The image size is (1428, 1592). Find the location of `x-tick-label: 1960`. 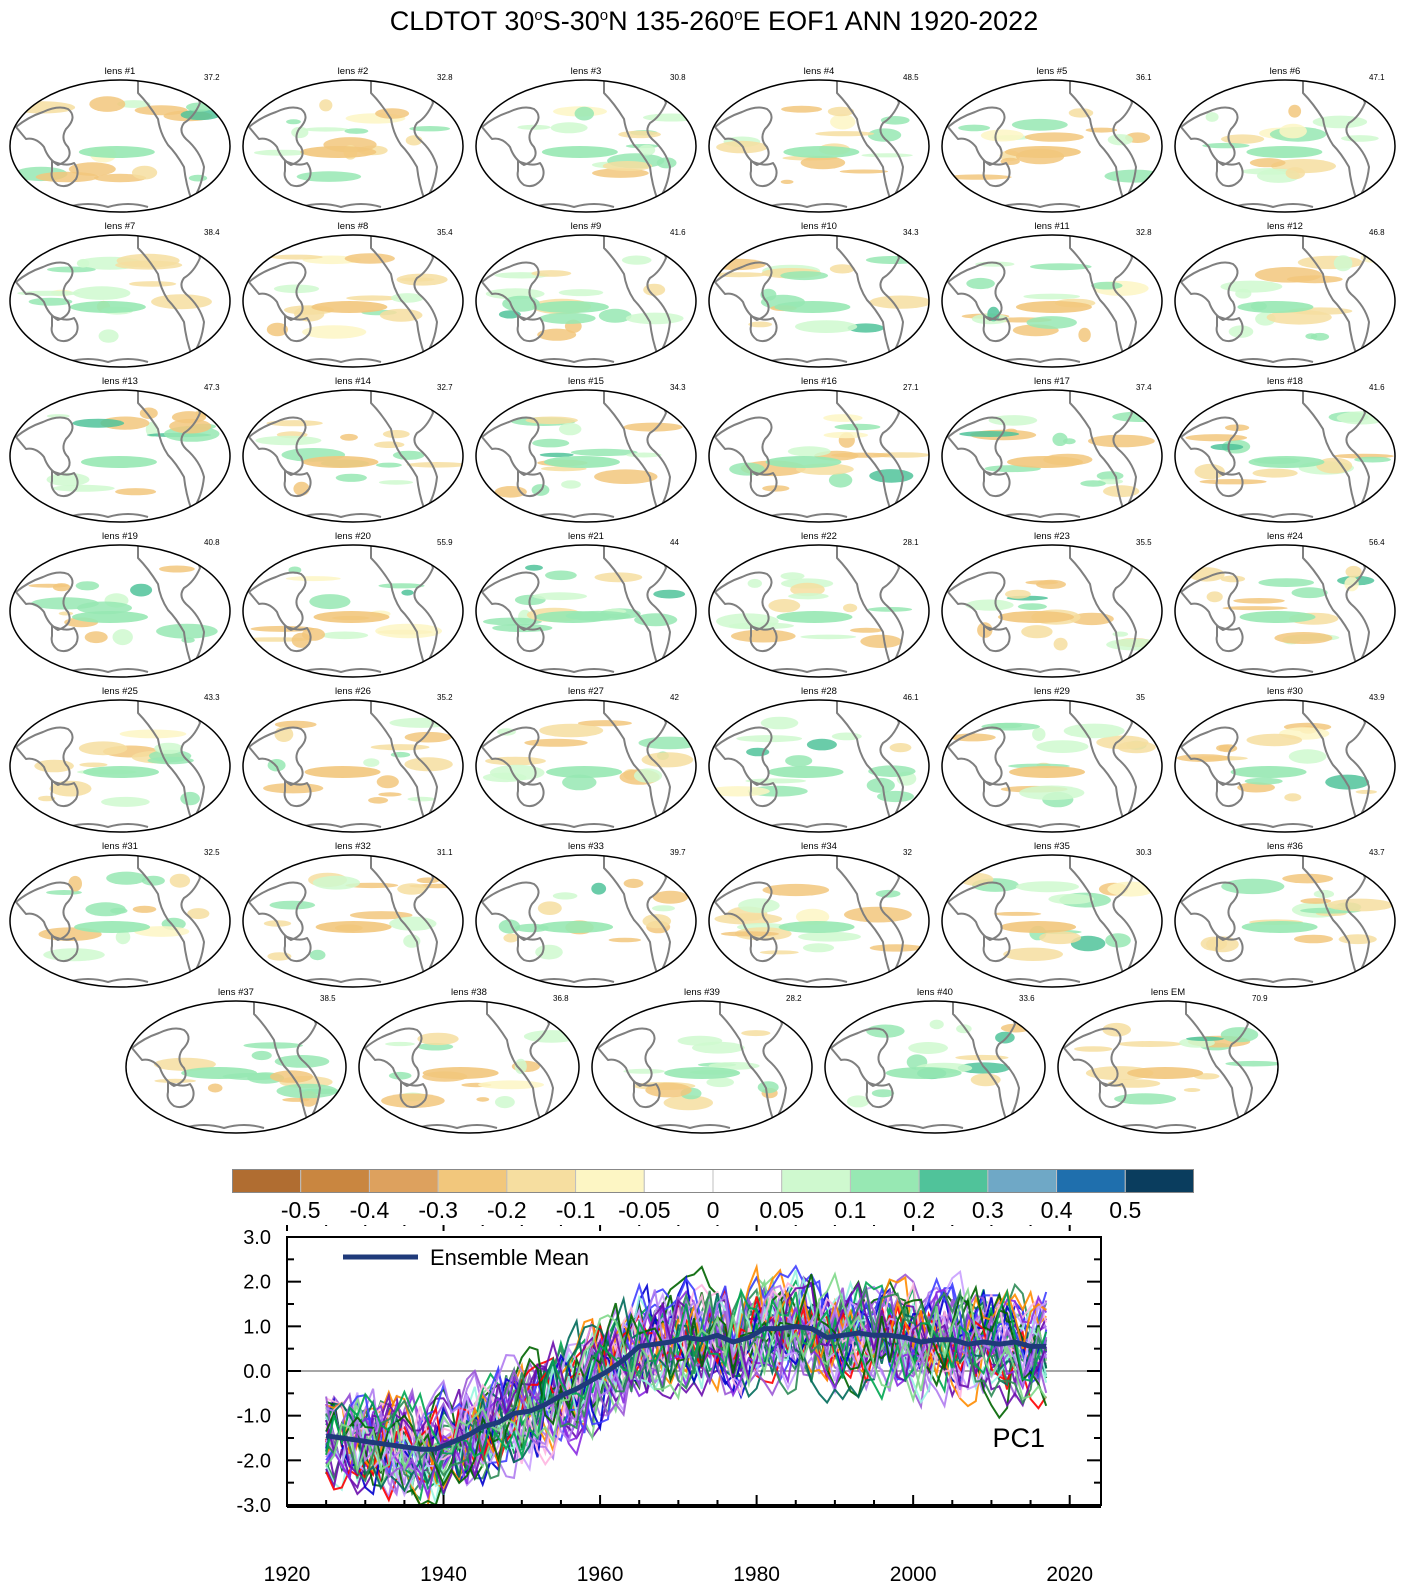

x-tick-label: 1960 is located at coordinates (600, 1574).